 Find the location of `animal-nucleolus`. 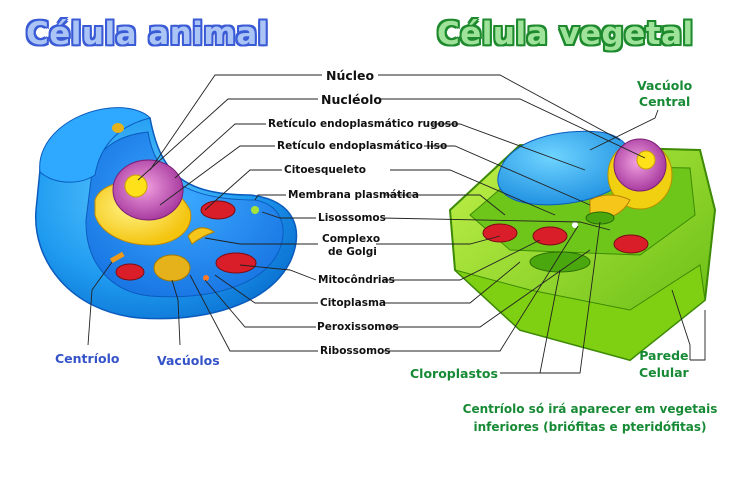

animal-nucleolus is located at coordinates (136, 186).